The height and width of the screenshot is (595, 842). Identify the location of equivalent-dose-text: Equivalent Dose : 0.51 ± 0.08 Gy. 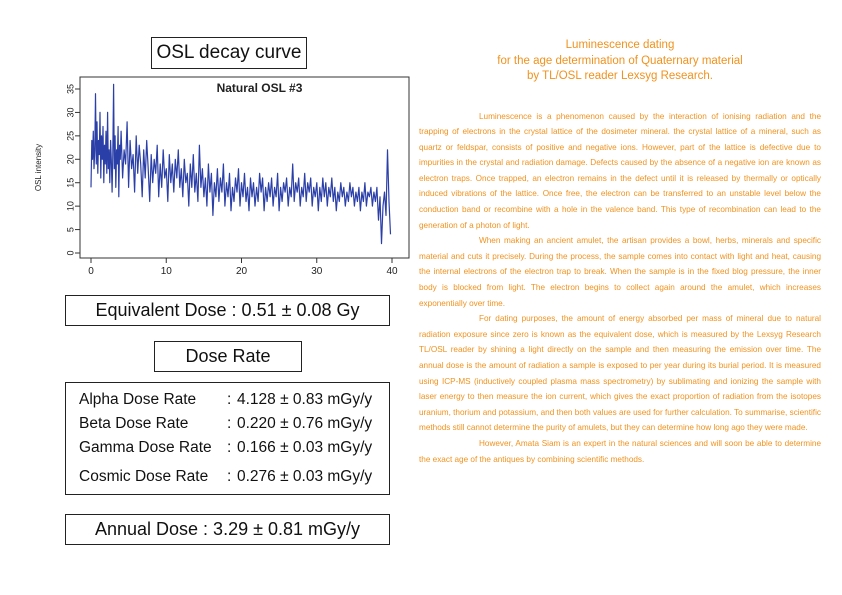
(227, 310).